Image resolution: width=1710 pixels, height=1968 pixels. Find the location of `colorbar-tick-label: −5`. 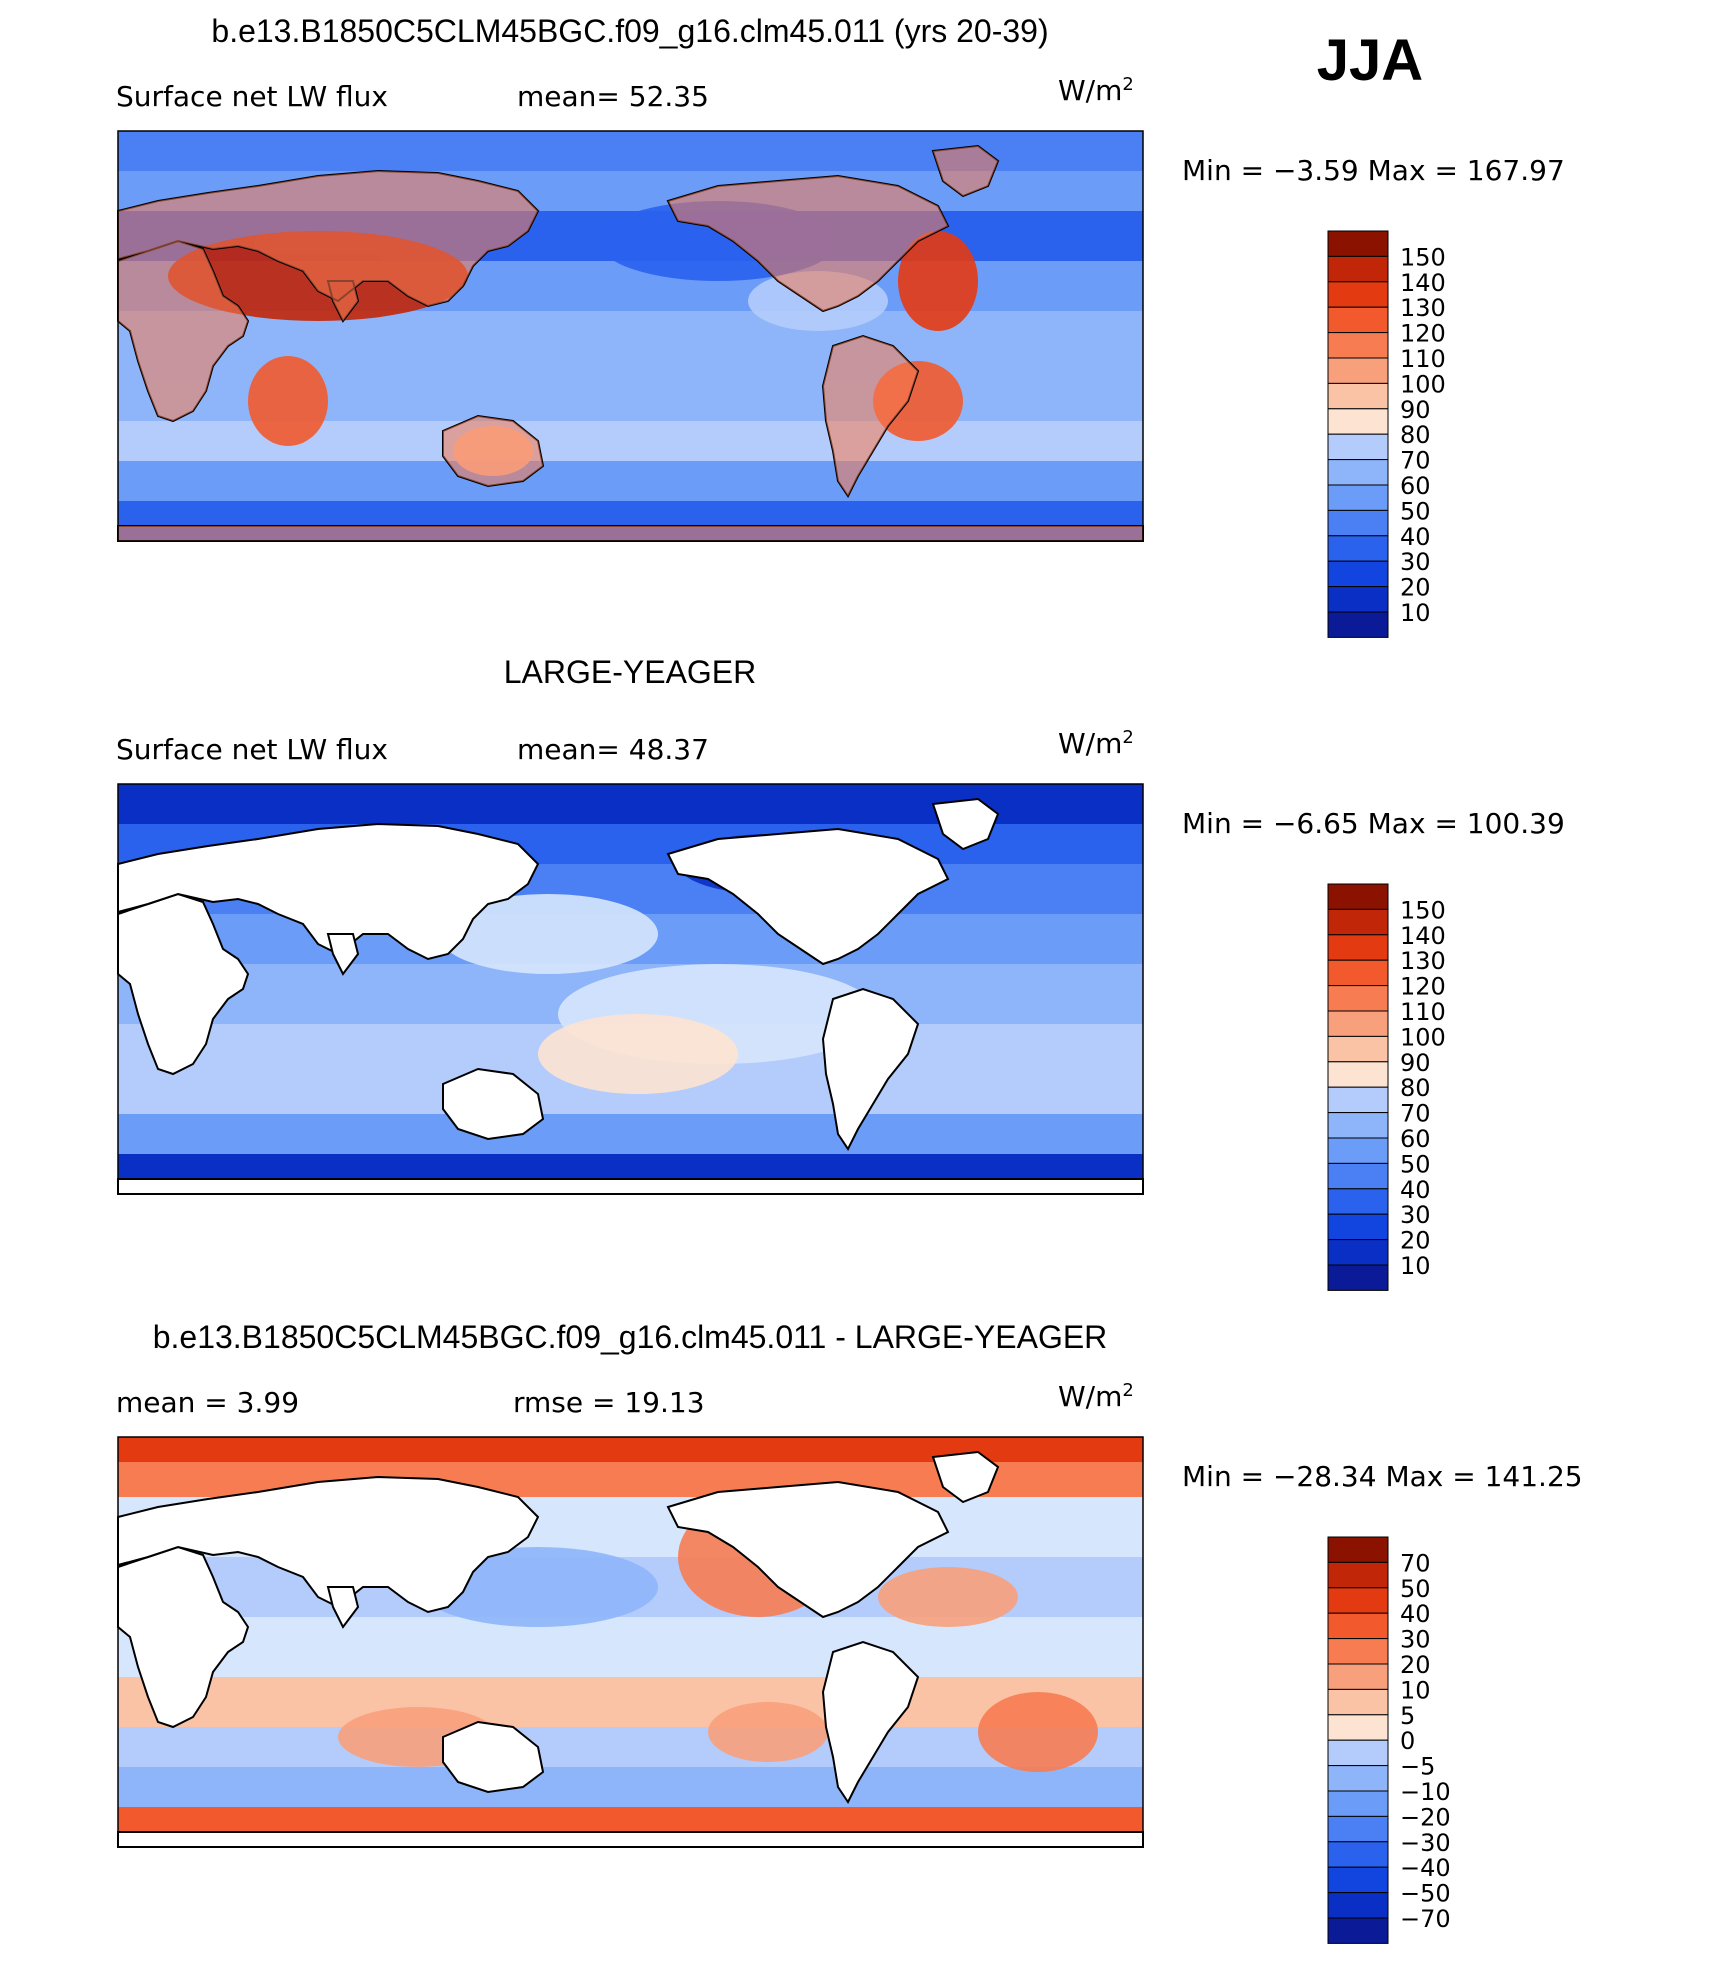

colorbar-tick-label: −5 is located at coordinates (1417, 1767).